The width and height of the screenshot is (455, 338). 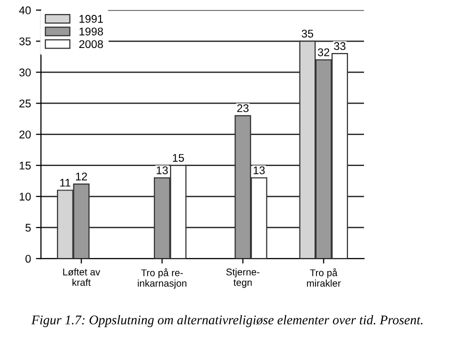 What do you see at coordinates (308, 34) in the screenshot?
I see `data-label: 35` at bounding box center [308, 34].